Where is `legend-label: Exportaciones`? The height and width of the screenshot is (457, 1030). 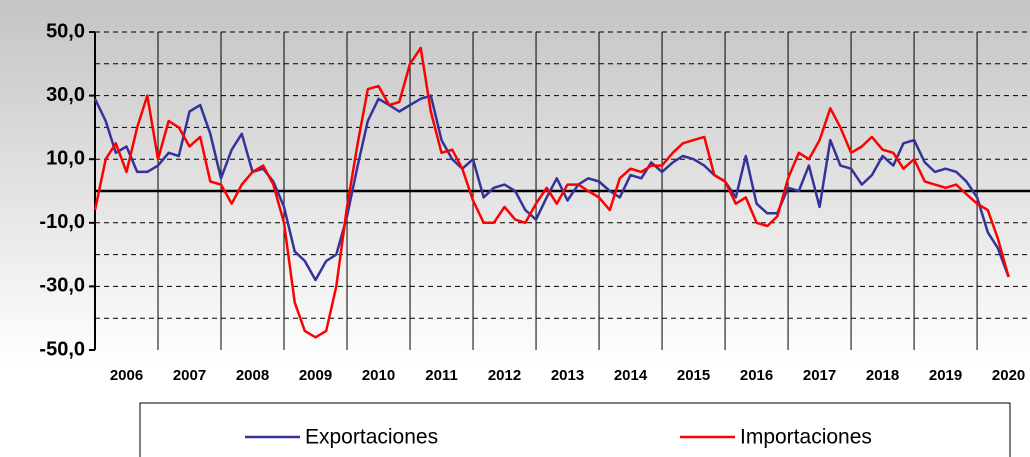 legend-label: Exportaciones is located at coordinates (371, 437).